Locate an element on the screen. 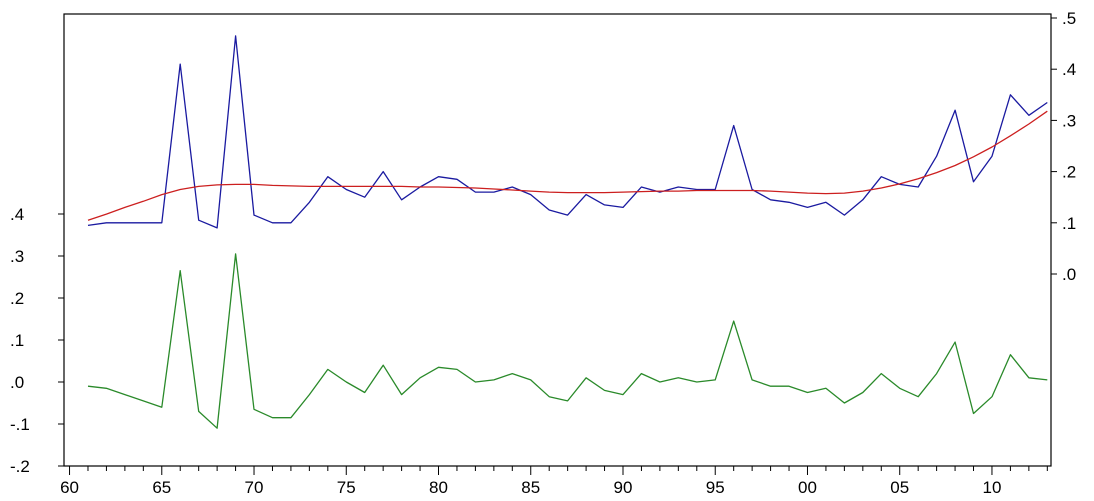  left-tick-label: .4 is located at coordinates (17, 214).